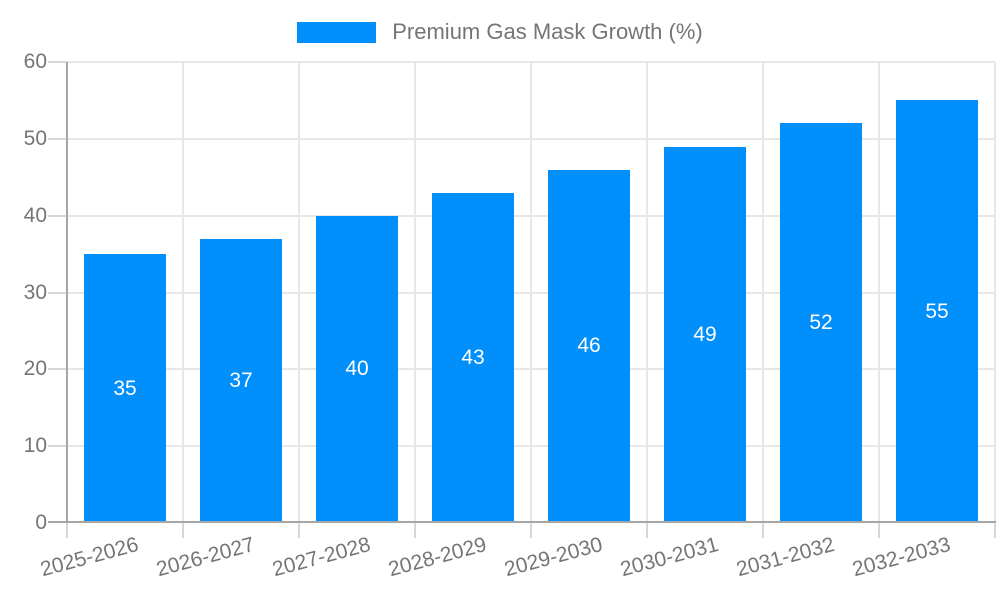  I want to click on x-axis-line, so click(522, 522).